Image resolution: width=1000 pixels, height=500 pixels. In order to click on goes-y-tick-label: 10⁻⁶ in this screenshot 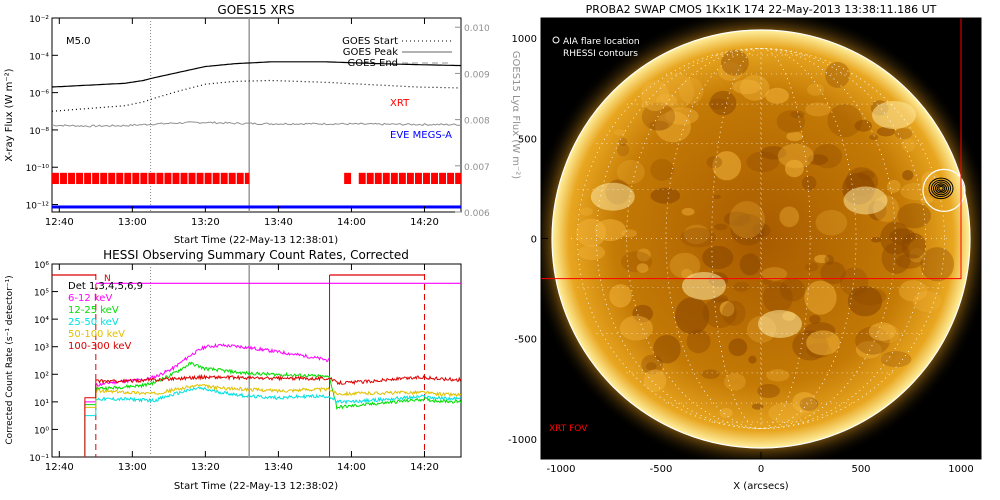, I will do `click(39, 95)`.